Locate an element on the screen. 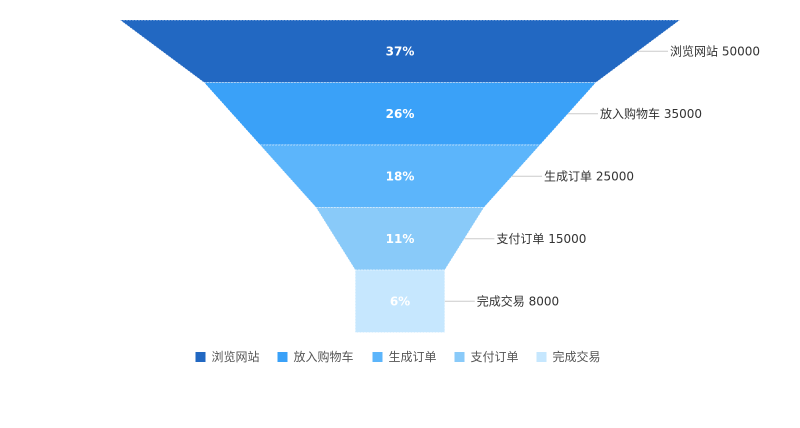 This screenshot has height=428, width=800. legend-item-1: 浏览网站 is located at coordinates (227, 356).